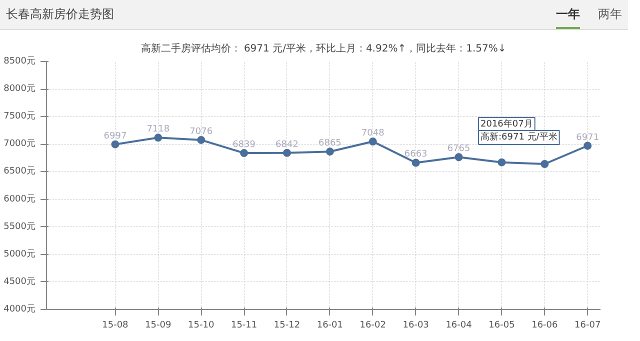 The width and height of the screenshot is (640, 341). What do you see at coordinates (244, 325) in the screenshot?
I see `x-tick-label: 15-11` at bounding box center [244, 325].